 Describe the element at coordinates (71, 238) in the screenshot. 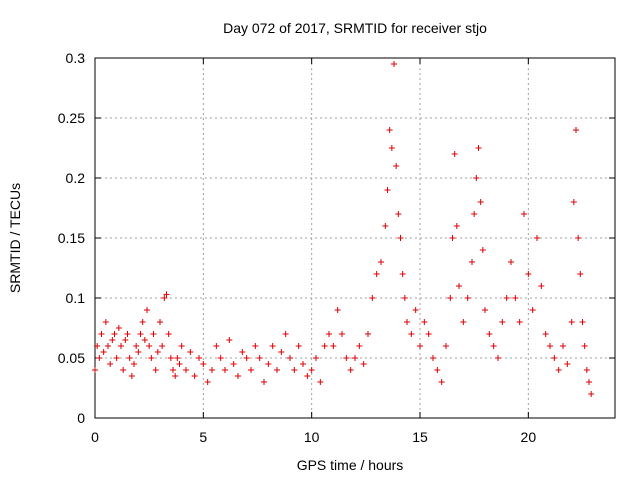

I see `y-tick-label: 0.15` at that location.